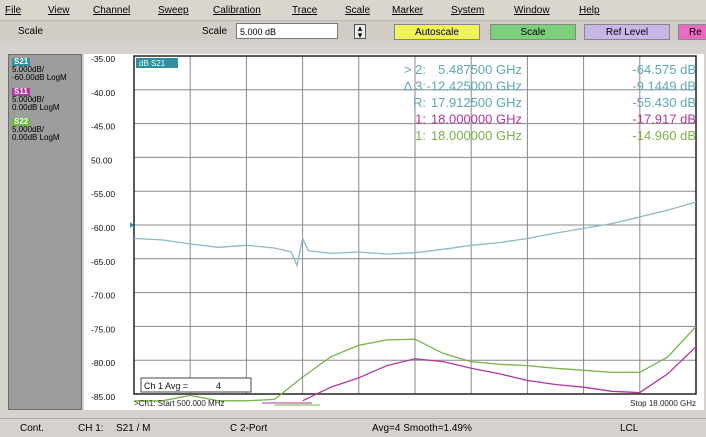 The width and height of the screenshot is (706, 437). What do you see at coordinates (196, 385) in the screenshot?
I see `avg-box` at bounding box center [196, 385].